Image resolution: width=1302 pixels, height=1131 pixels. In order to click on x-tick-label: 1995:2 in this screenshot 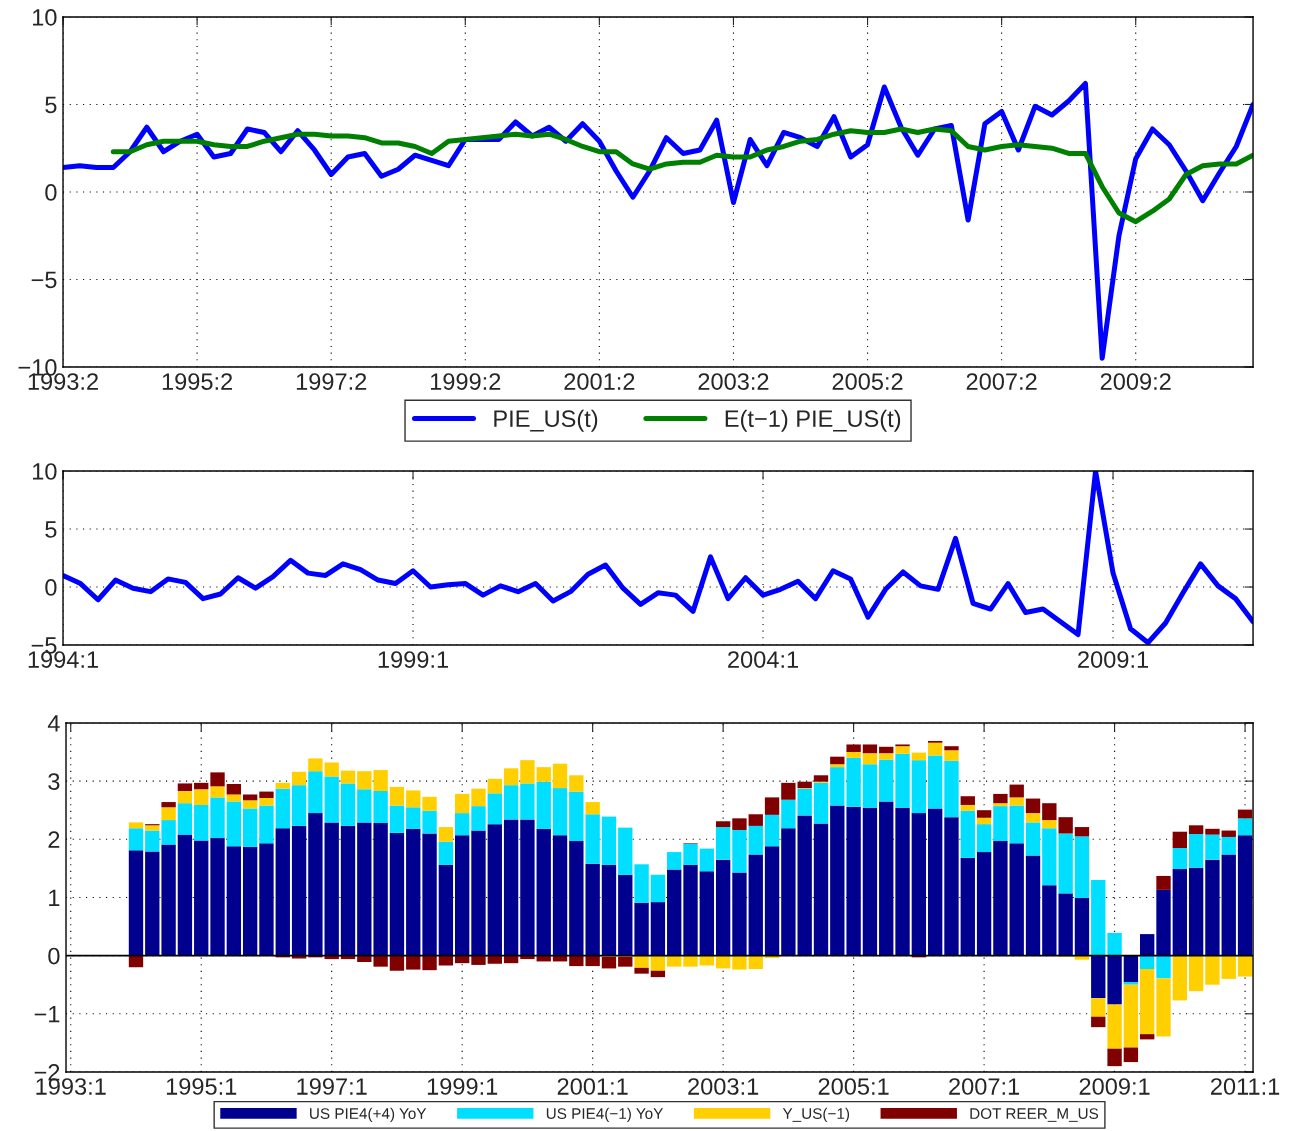, I will do `click(197, 381)`.